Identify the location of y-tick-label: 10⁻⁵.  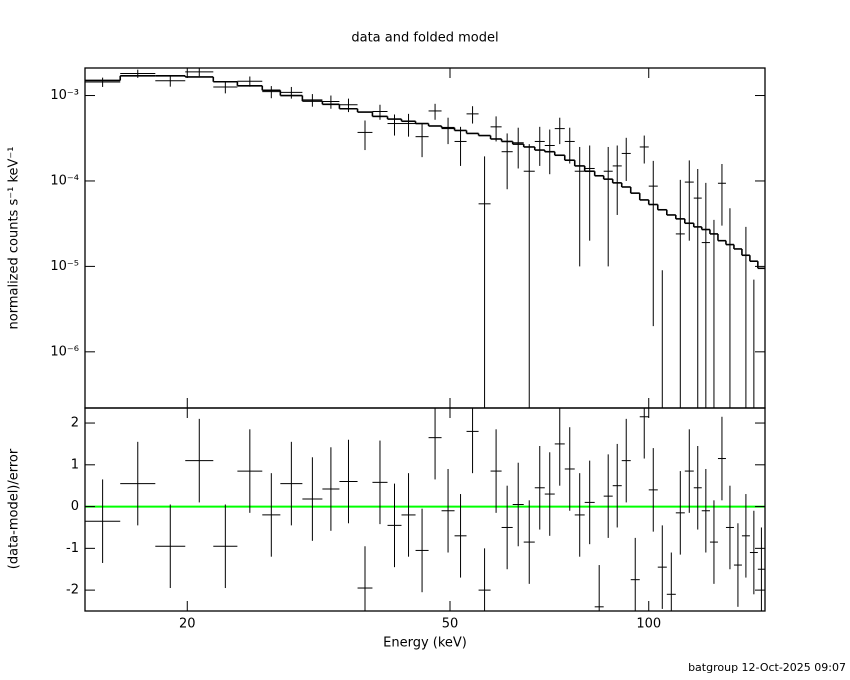
(64, 266).